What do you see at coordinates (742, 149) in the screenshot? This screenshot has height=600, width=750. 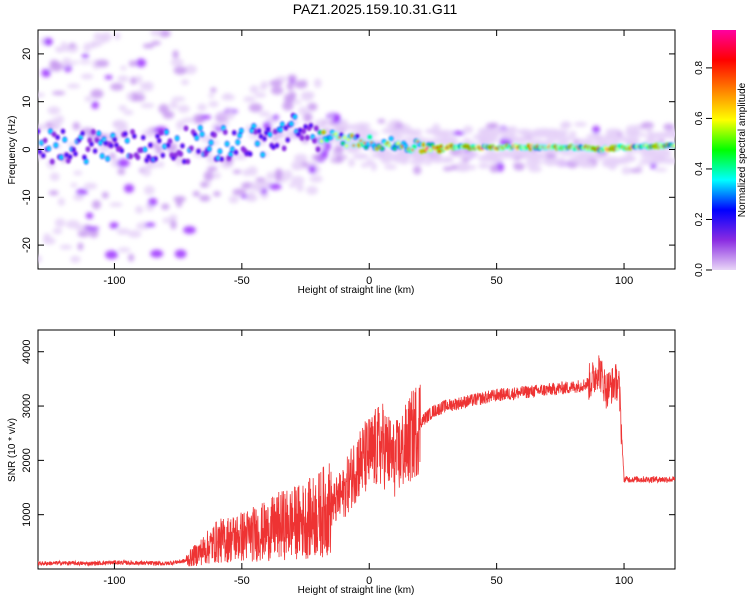 I see `colorbar-label: Normalized spectral amplitude` at bounding box center [742, 149].